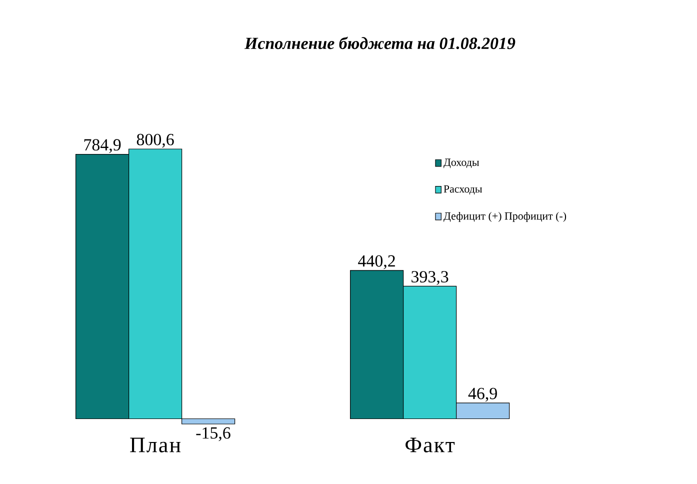 Image resolution: width=697 pixels, height=484 pixels. I want to click on data-label: 800,6, so click(155, 141).